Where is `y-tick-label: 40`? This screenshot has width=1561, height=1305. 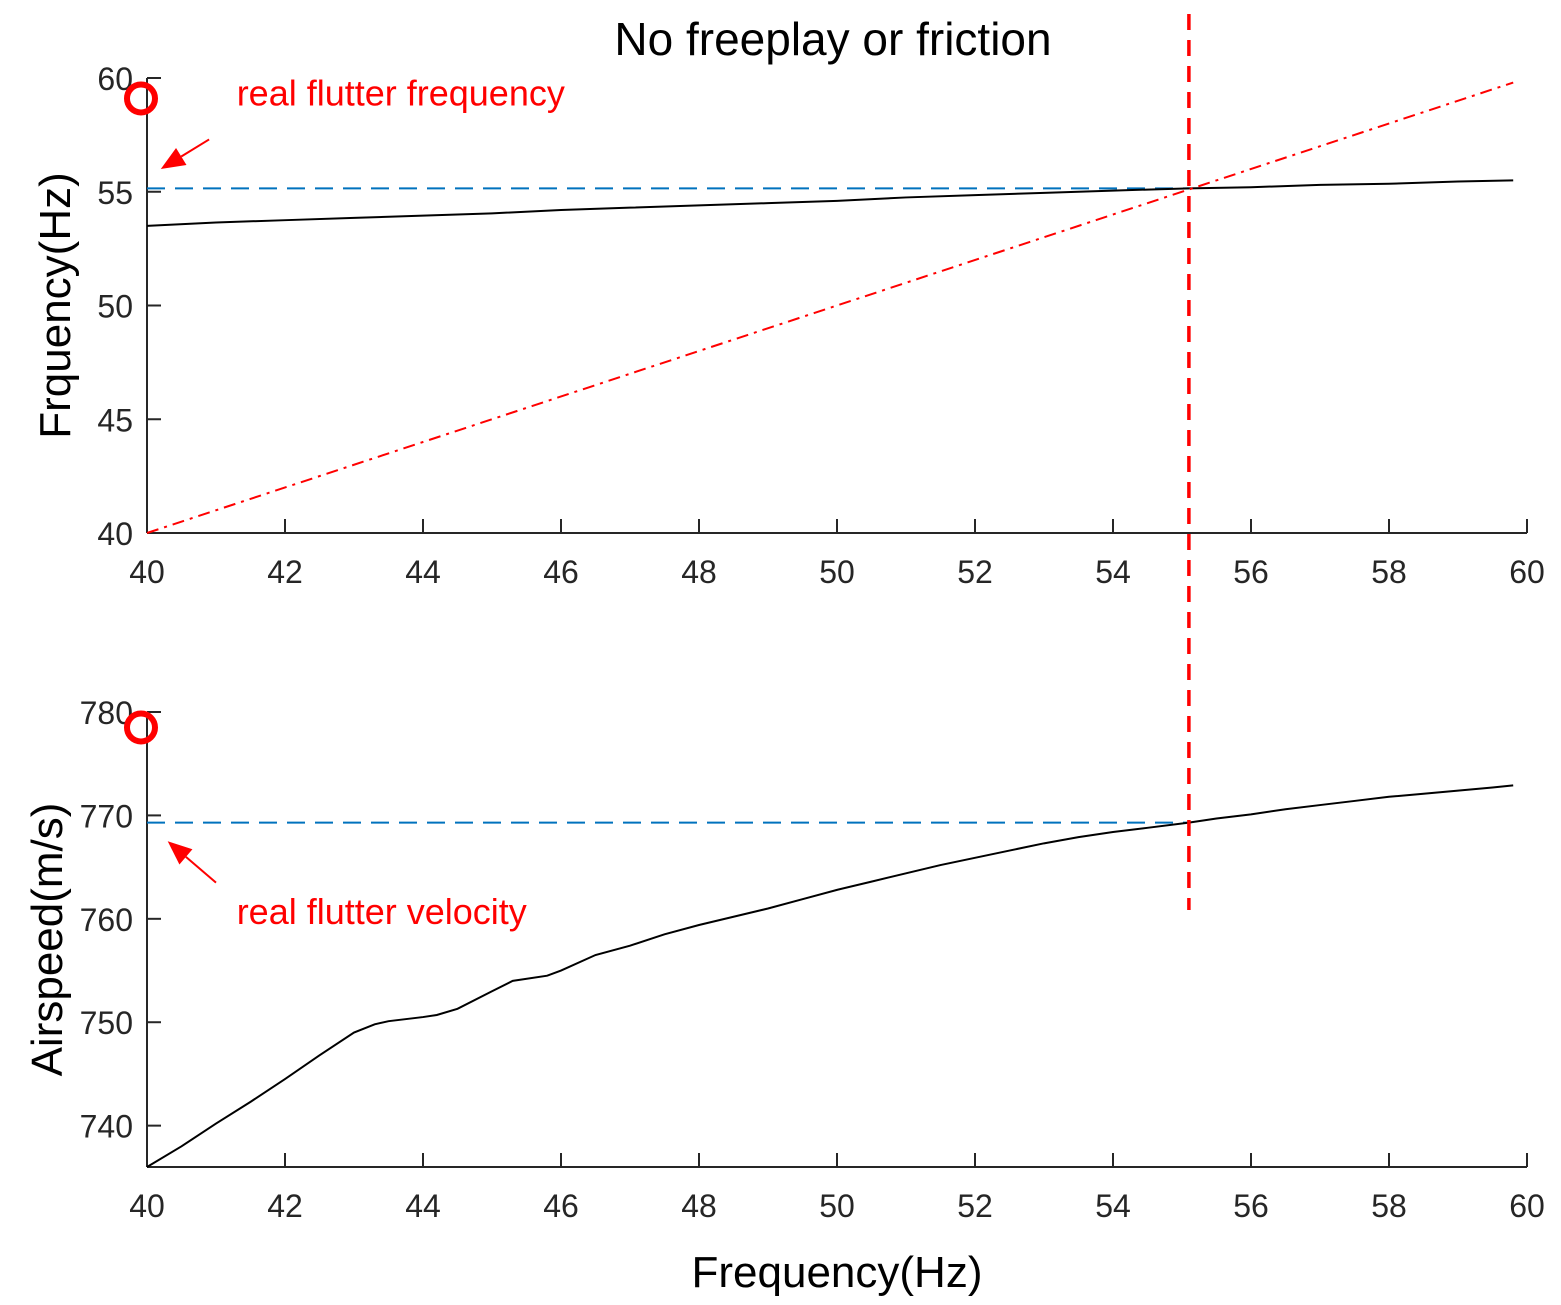
y-tick-label: 40 is located at coordinates (115, 534).